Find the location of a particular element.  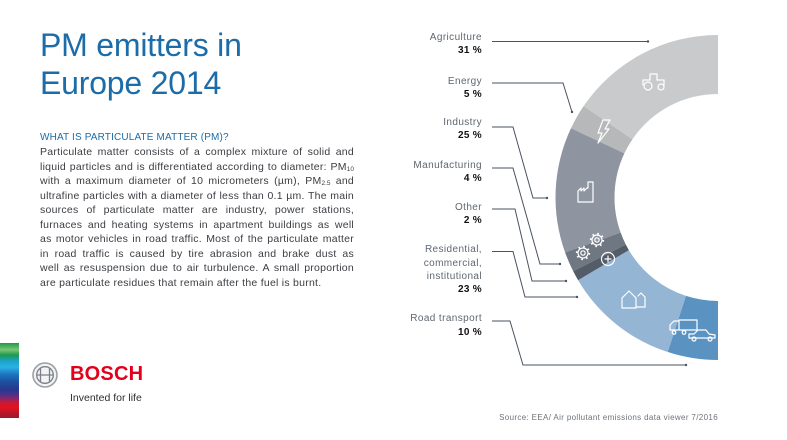

donut-segment-manufacturing is located at coordinates (595, 252).